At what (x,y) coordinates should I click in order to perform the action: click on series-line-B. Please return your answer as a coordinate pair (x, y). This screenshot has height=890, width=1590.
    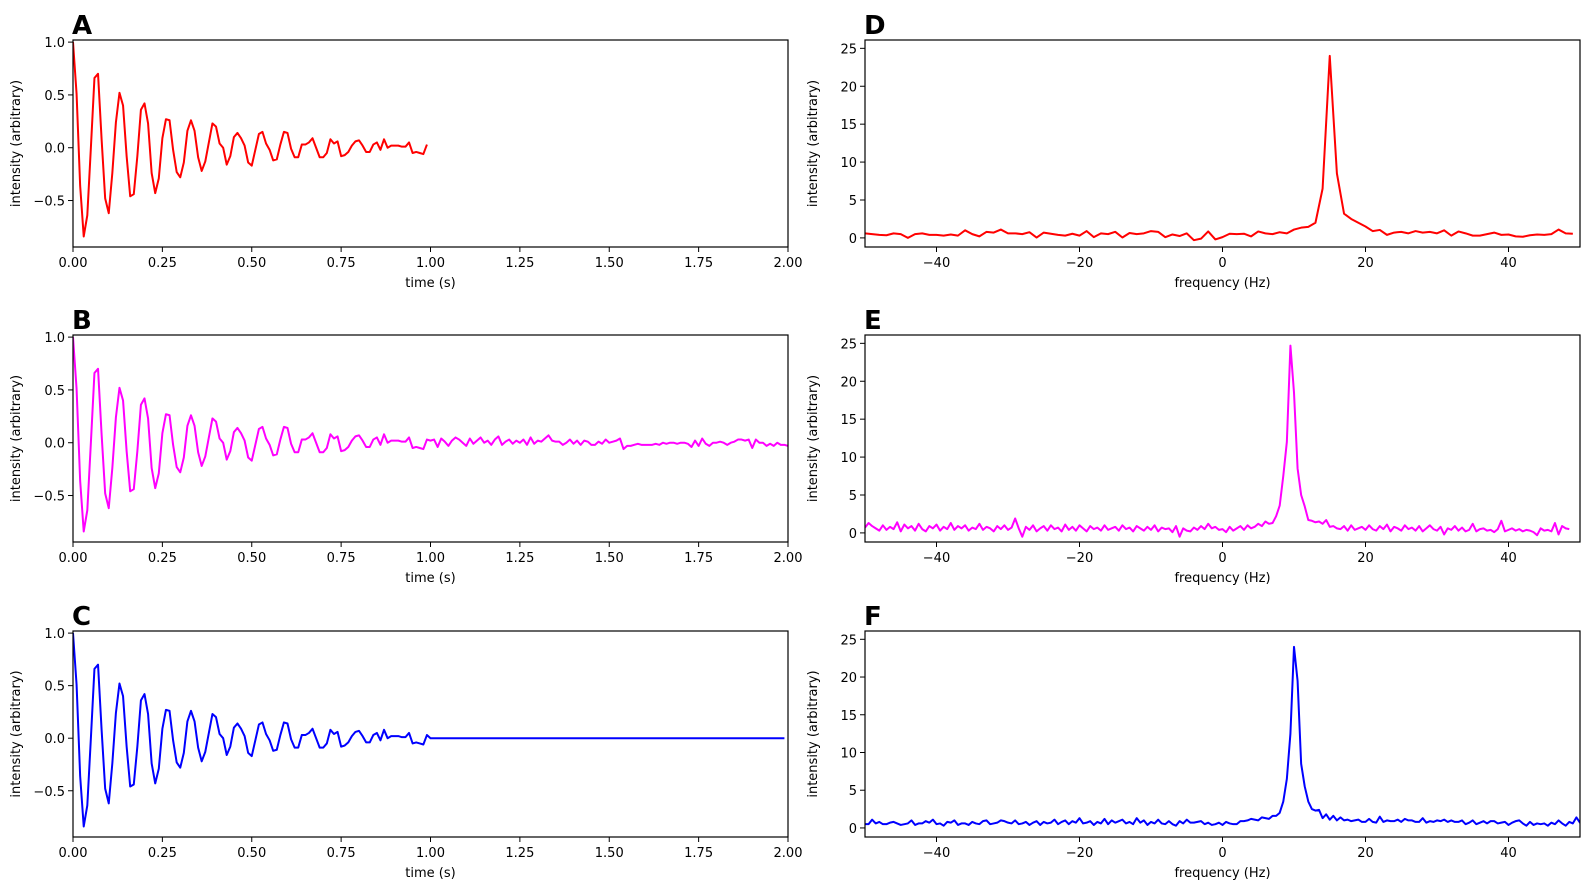
    Looking at the image, I should click on (430, 435).